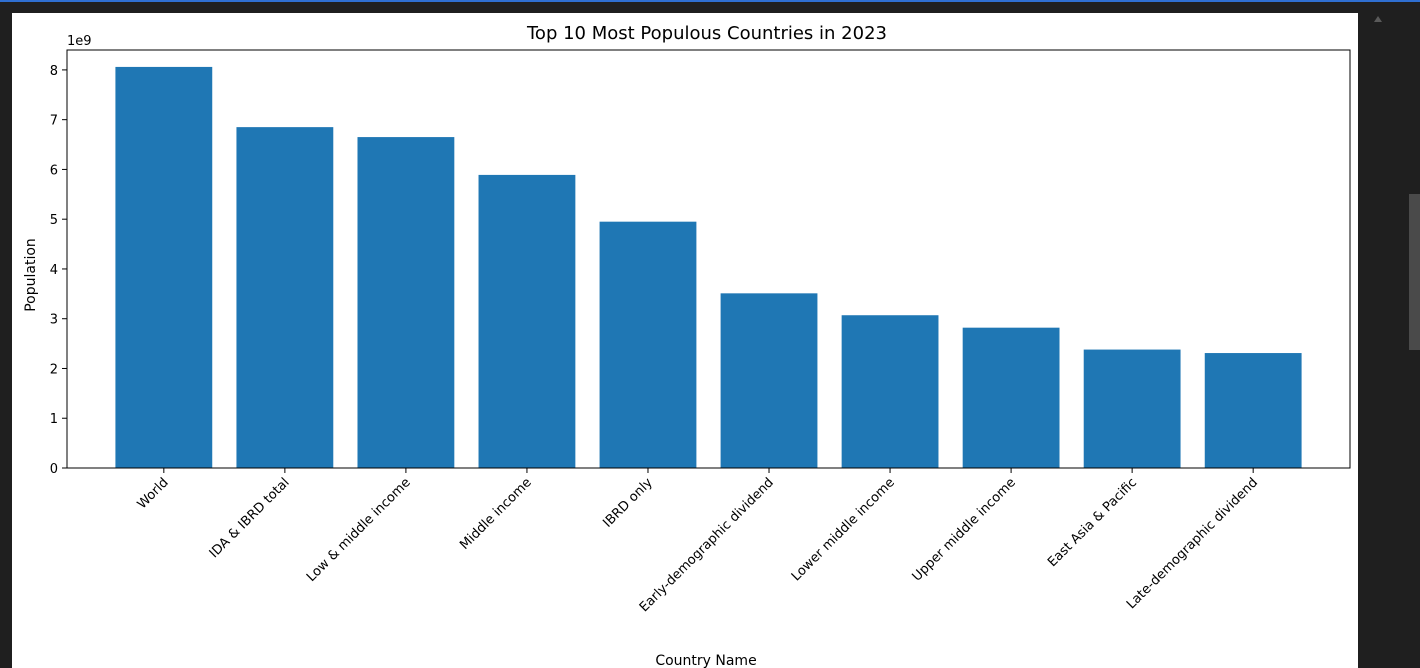  What do you see at coordinates (54, 419) in the screenshot?
I see `y-tick-label: 1` at bounding box center [54, 419].